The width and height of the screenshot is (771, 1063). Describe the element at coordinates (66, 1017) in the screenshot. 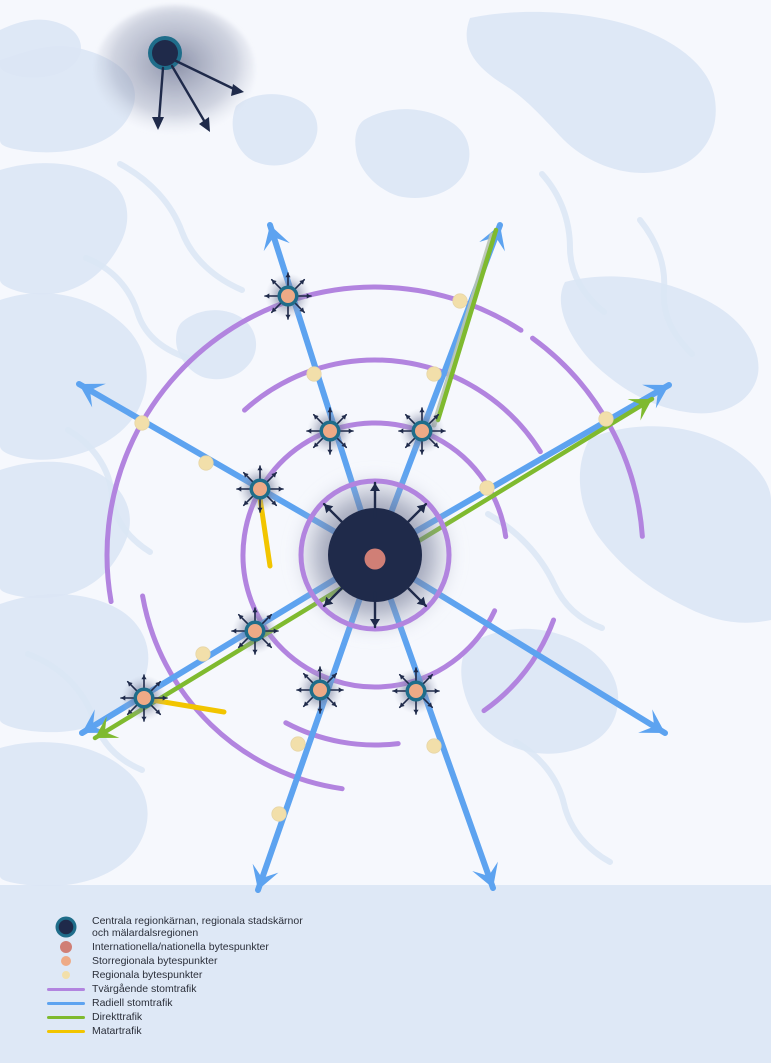

I see `direct-line` at that location.